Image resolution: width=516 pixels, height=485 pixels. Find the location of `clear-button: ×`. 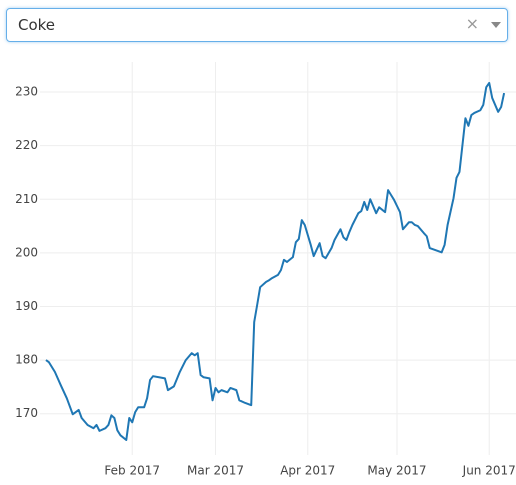

clear-button: × is located at coordinates (472, 23).